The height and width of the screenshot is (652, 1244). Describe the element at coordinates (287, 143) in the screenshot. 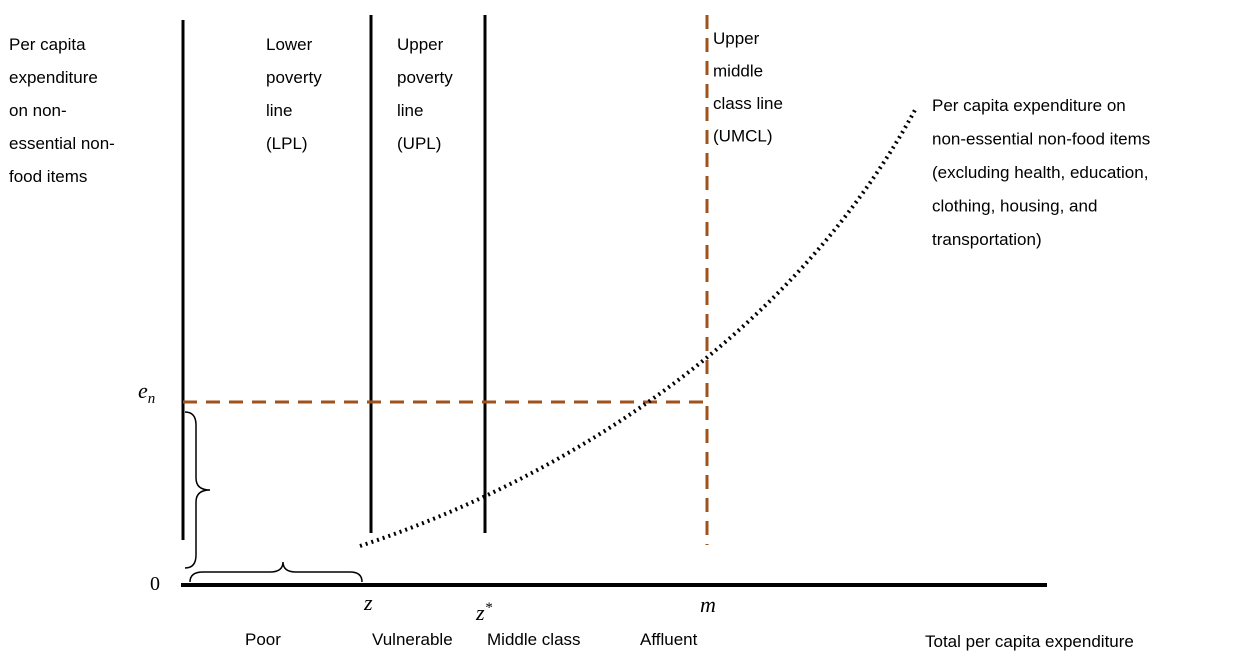

I see `lpl-label: (LPL)` at that location.